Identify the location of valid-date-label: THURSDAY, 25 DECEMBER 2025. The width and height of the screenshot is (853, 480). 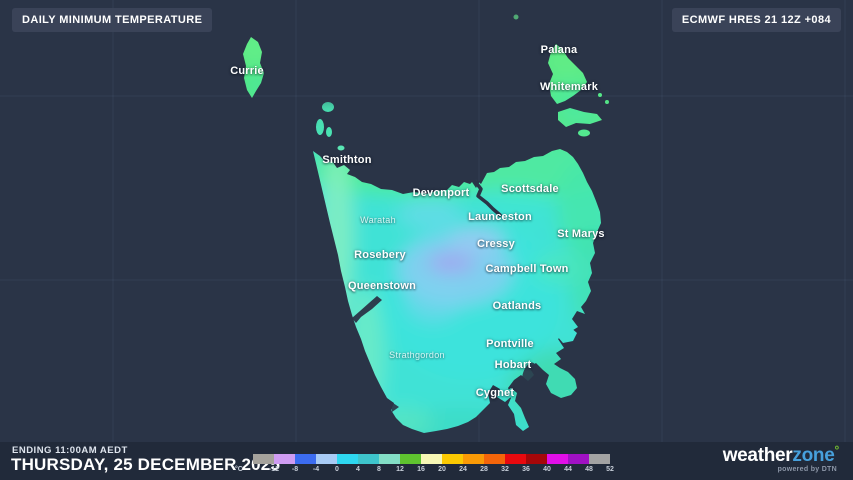
(146, 464).